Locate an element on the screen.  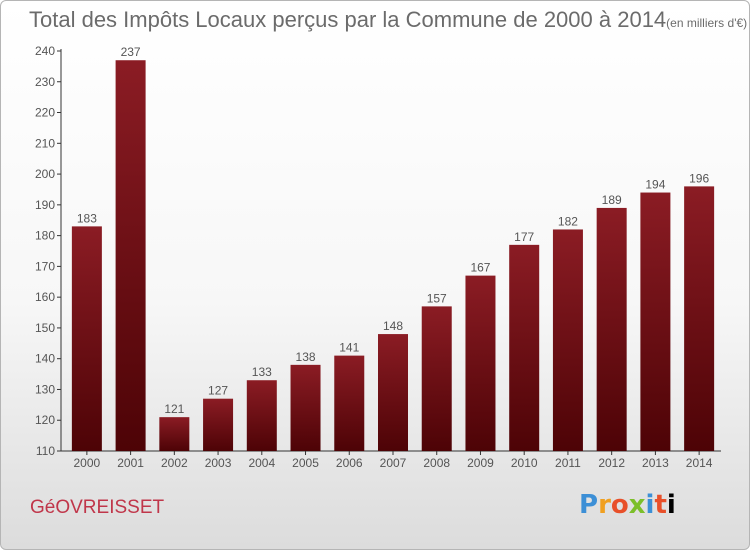
data-label: 167 is located at coordinates (480, 268).